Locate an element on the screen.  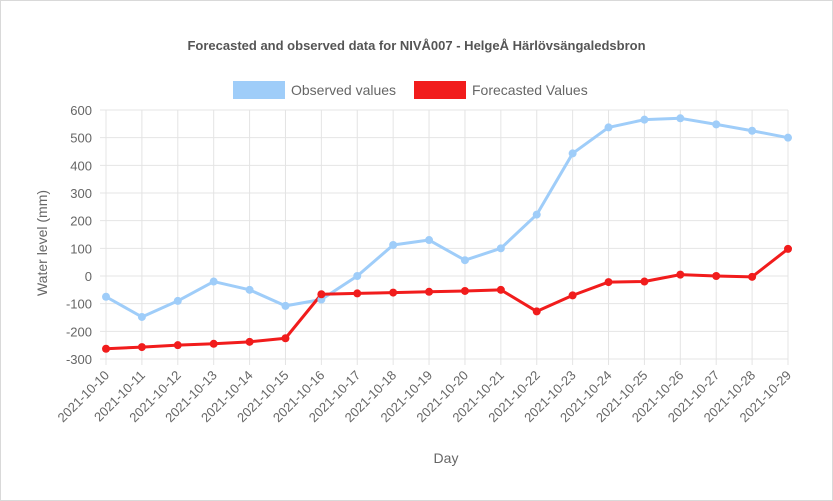
y-tick-label: 400 is located at coordinates (81, 165).